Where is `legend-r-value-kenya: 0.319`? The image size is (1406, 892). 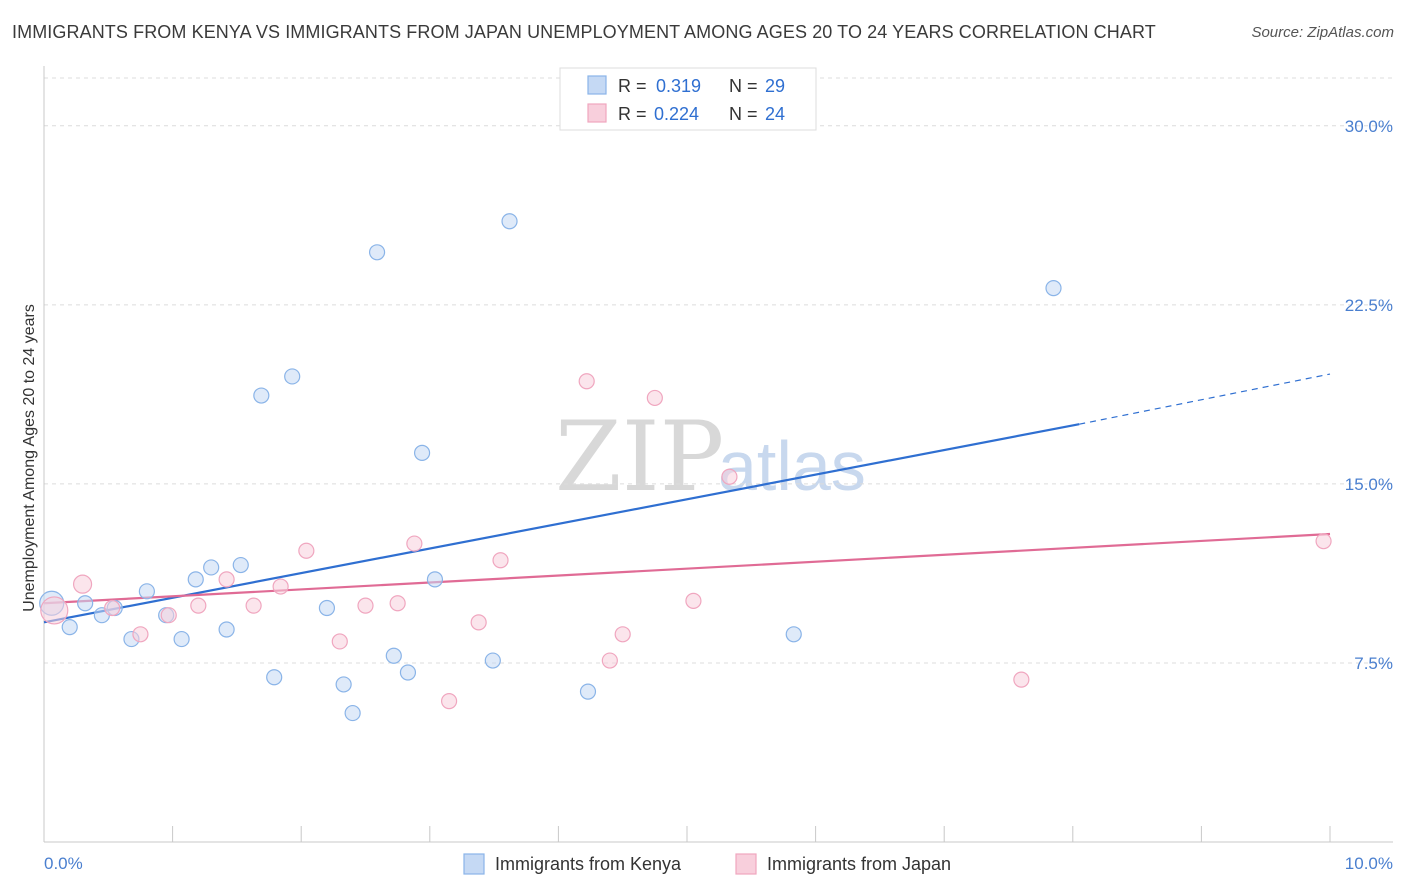 legend-r-value-kenya: 0.319 is located at coordinates (678, 86).